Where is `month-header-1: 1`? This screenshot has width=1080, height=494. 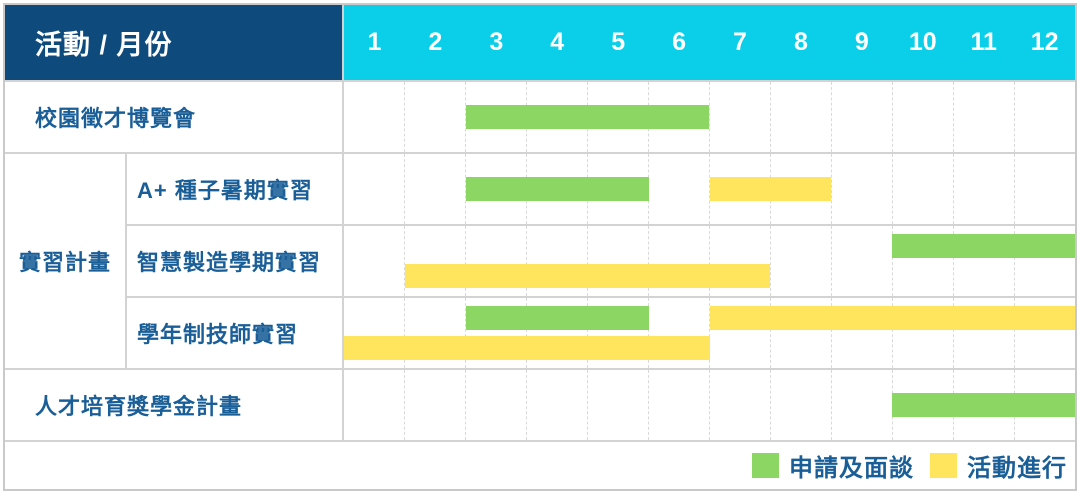
month-header-1: 1 is located at coordinates (374, 42).